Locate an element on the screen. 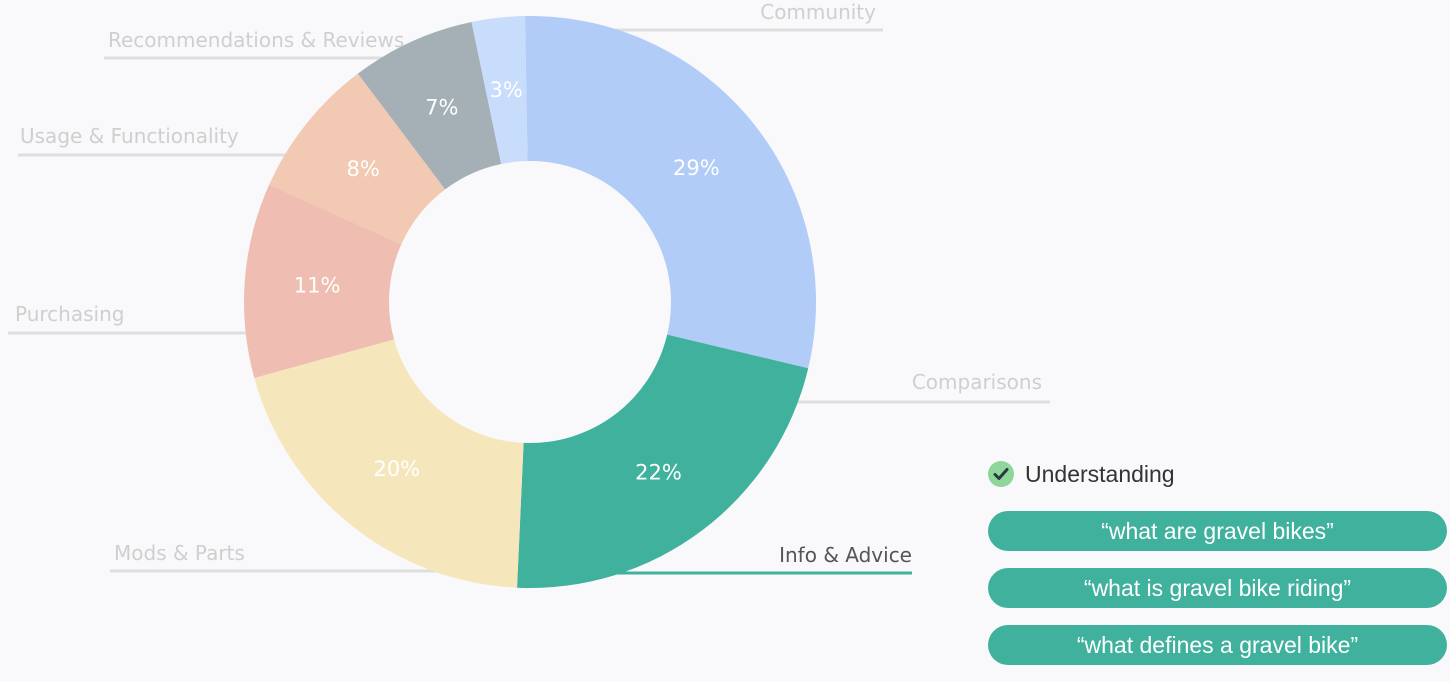  slice-recommendations-and-reviews is located at coordinates (429, 106).